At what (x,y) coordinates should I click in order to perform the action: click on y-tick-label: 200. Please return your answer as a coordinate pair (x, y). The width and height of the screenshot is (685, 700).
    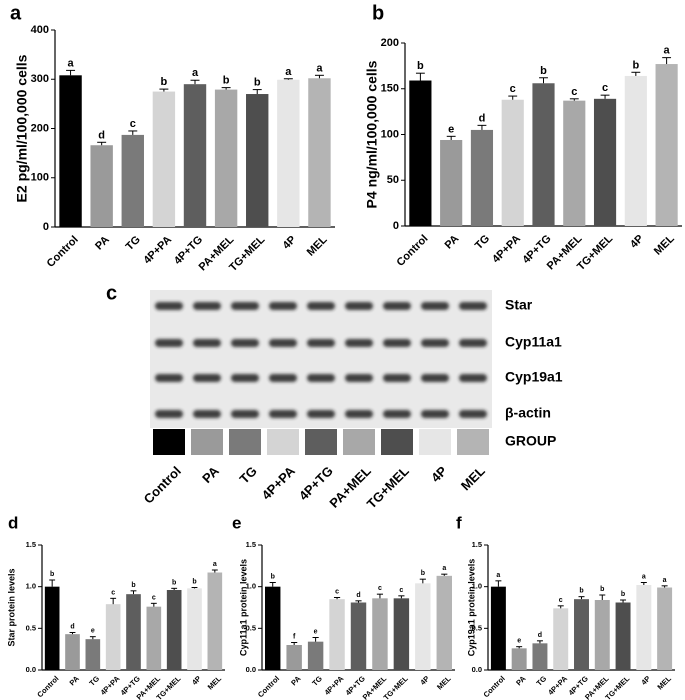
    Looking at the image, I should click on (390, 43).